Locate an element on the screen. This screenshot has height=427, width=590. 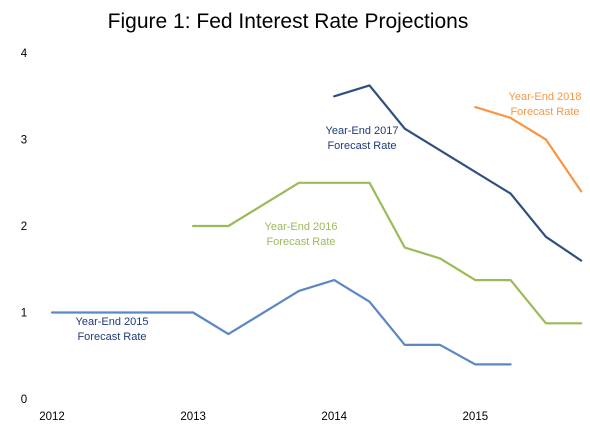
x-tick-label: 2015 is located at coordinates (476, 417).